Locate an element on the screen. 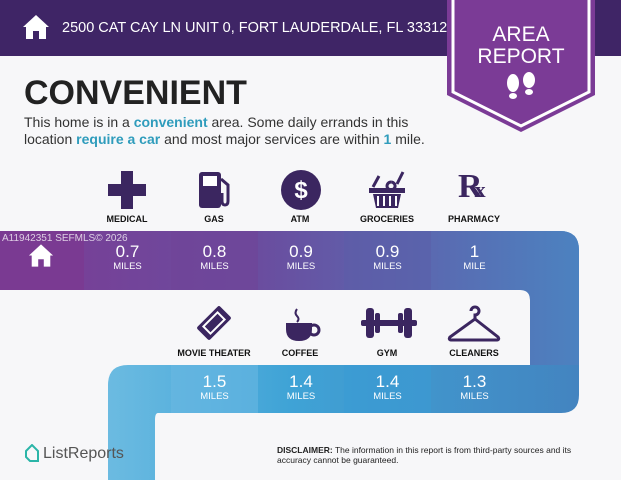  rx-icon: Rx is located at coordinates (472, 186).